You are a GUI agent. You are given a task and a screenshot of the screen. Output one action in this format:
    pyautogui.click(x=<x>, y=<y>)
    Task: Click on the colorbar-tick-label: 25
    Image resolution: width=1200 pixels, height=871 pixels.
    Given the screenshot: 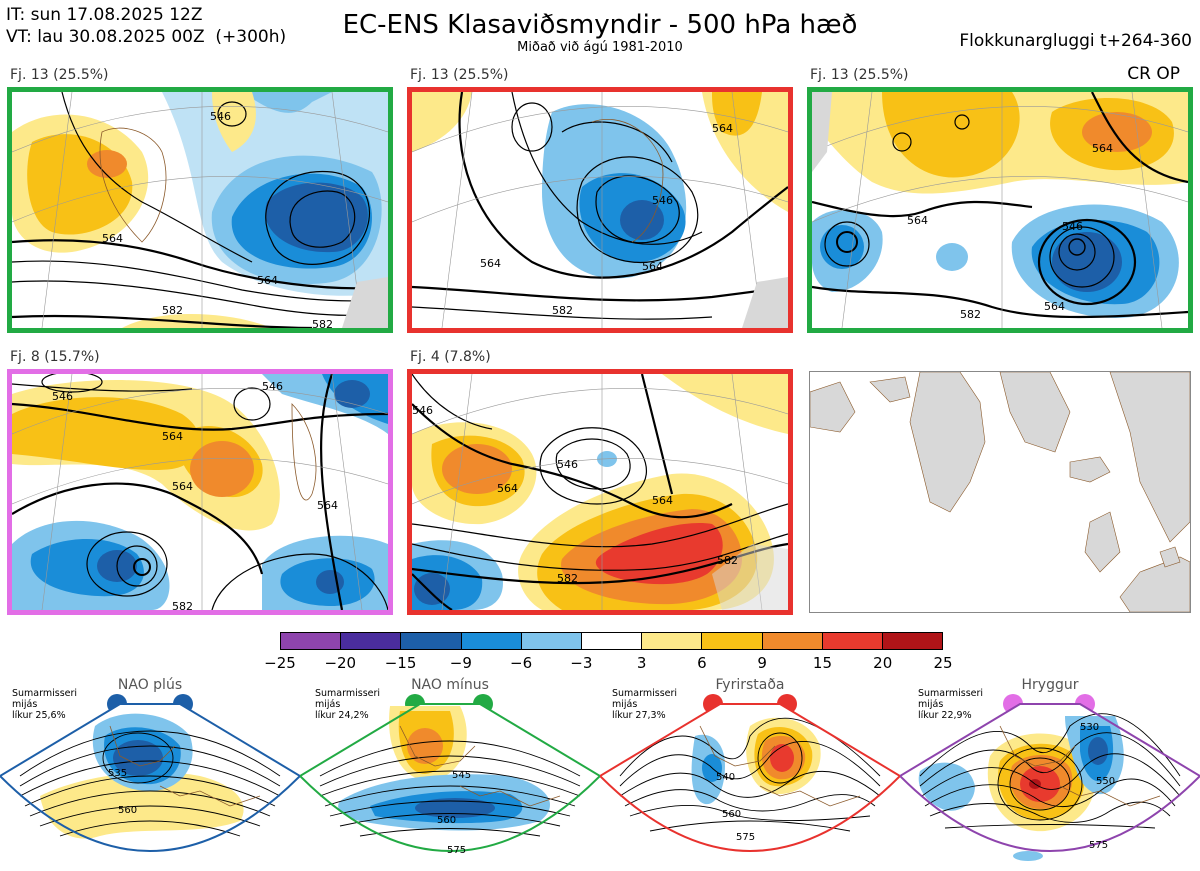 What is the action you would take?
    pyautogui.click(x=943, y=663)
    